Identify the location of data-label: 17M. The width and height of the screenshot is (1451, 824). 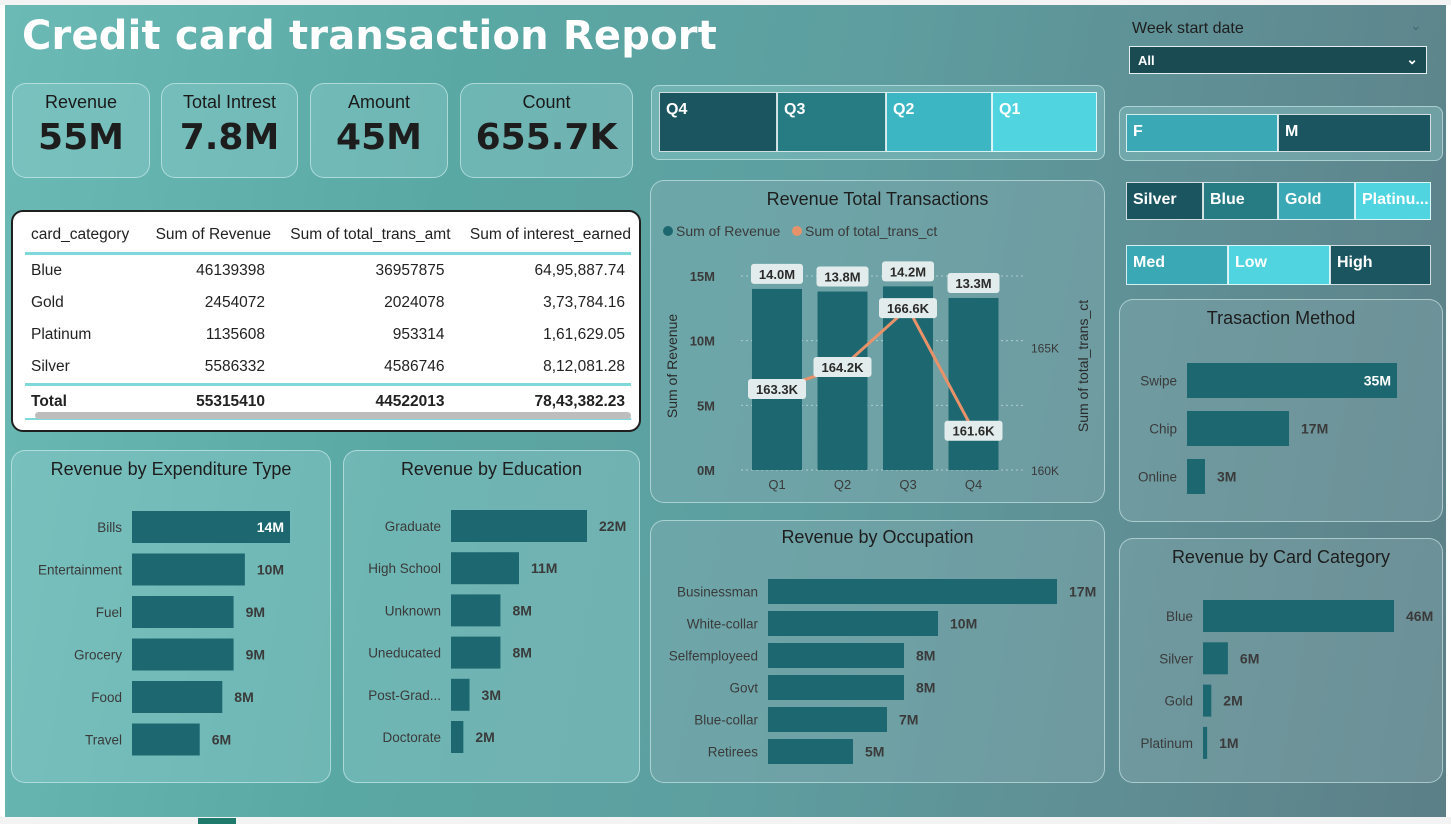
(1314, 429).